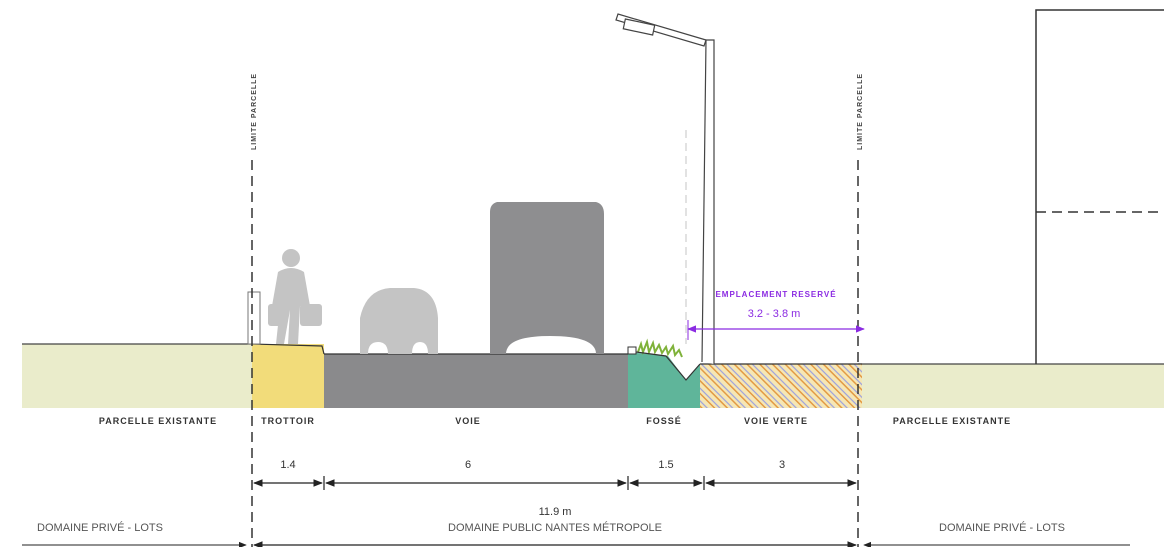 The image size is (1164, 547). What do you see at coordinates (664, 380) in the screenshot?
I see `fosse-block` at bounding box center [664, 380].